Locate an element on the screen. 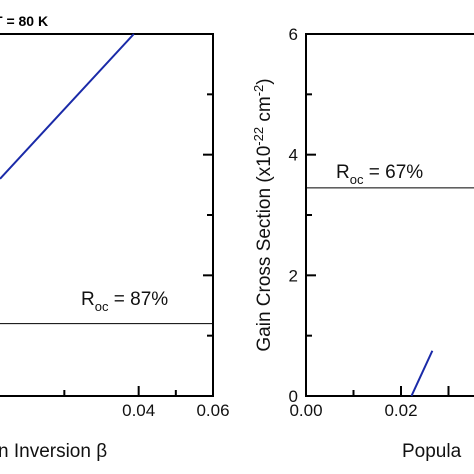 This screenshot has width=474, height=474. right-y-axis-title-c: ) is located at coordinates (264, 81).